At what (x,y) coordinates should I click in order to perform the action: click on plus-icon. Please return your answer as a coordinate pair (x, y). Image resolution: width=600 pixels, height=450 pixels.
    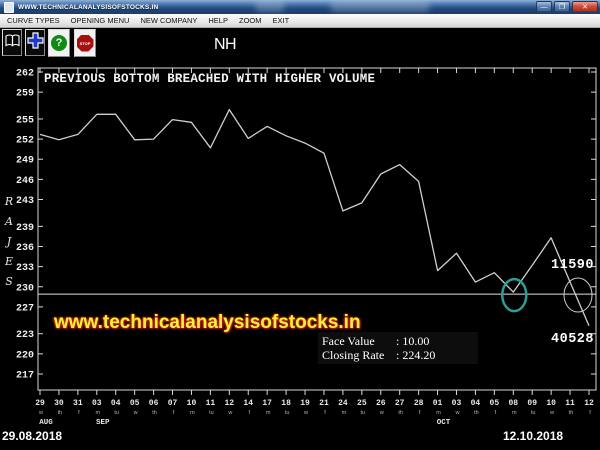
    Looking at the image, I should click on (35, 42).